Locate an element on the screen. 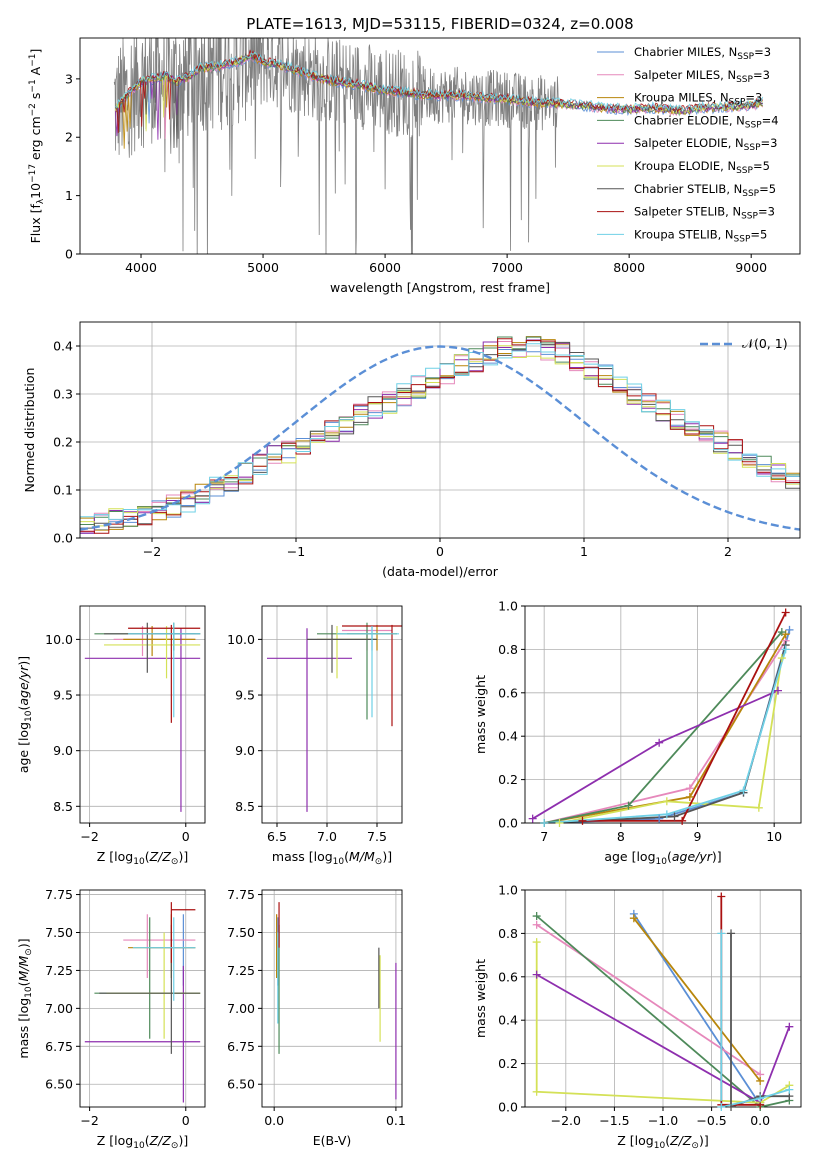 The height and width of the screenshot is (1170, 819). label-part: mass weight is located at coordinates (480, 998).